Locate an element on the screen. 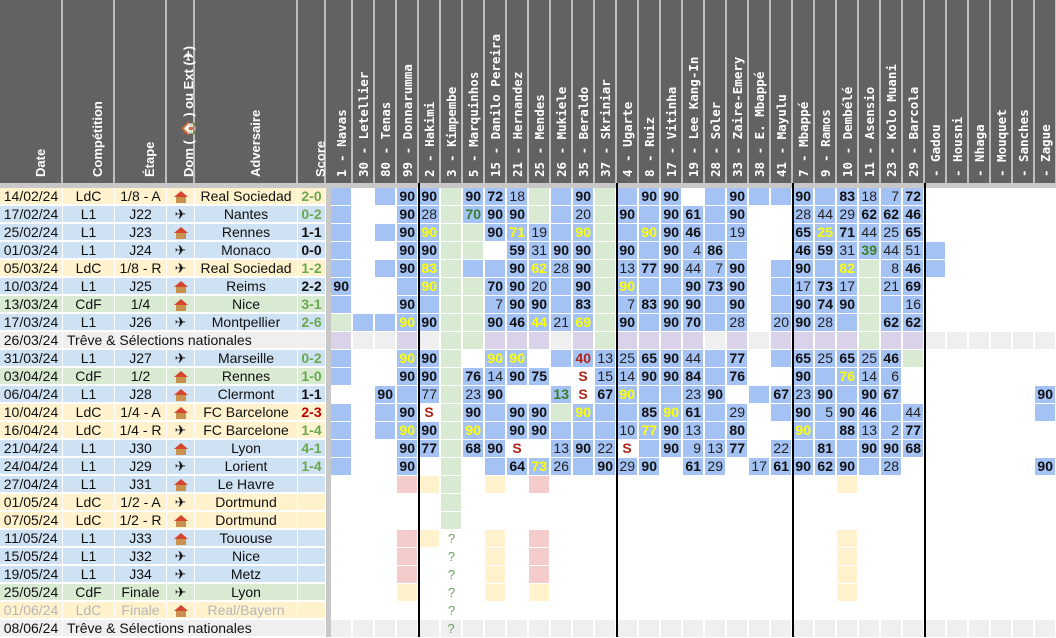  player-cell: 62 is located at coordinates (891, 322).